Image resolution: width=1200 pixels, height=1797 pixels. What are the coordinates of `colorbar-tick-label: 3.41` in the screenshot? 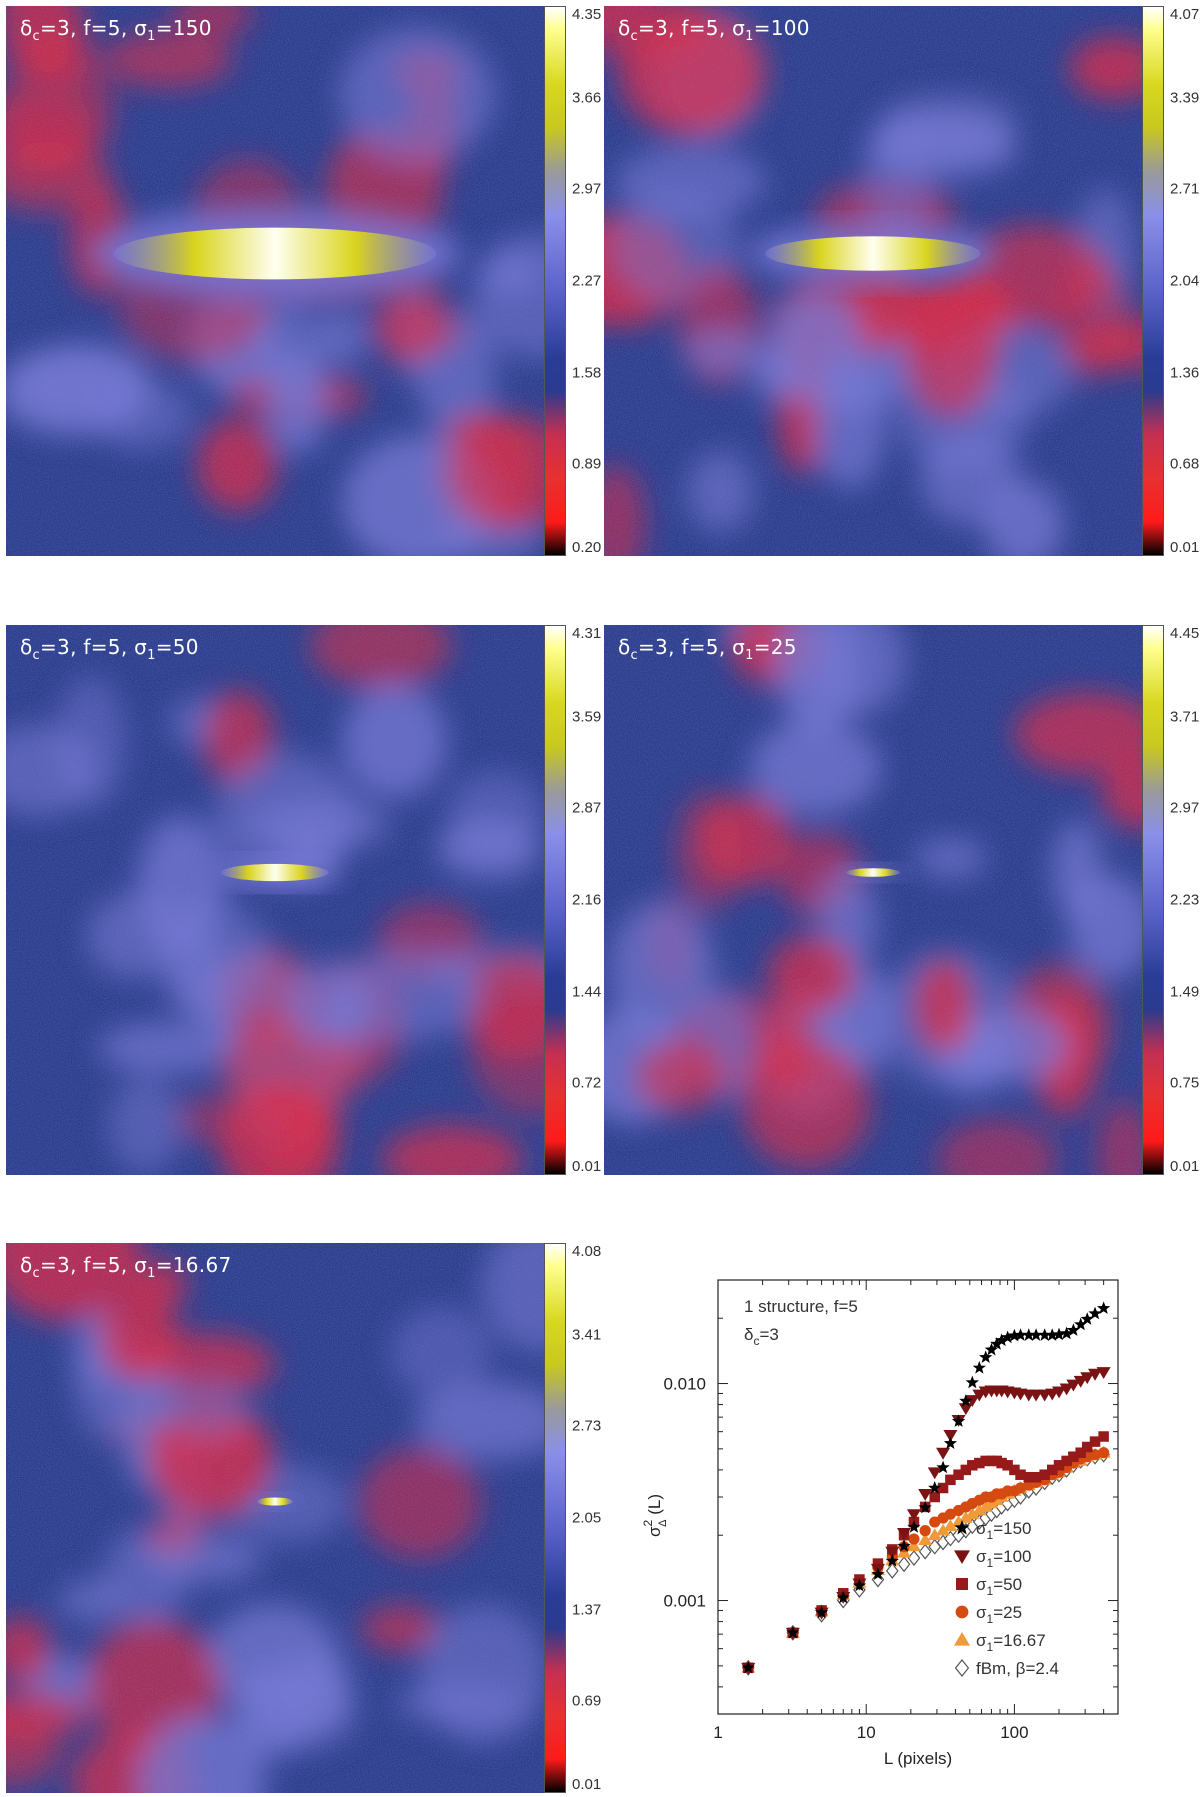 It's located at (587, 1335).